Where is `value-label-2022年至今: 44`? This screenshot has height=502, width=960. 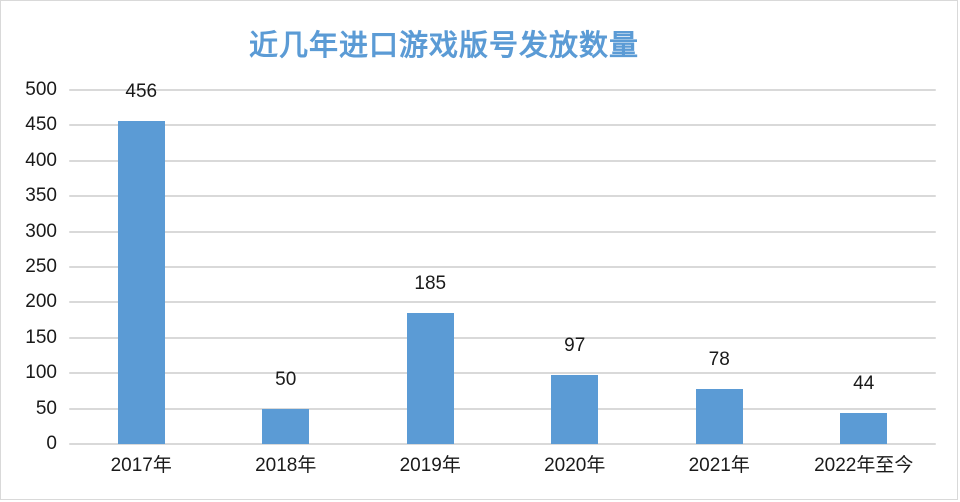 value-label-2022年至今: 44 is located at coordinates (864, 383).